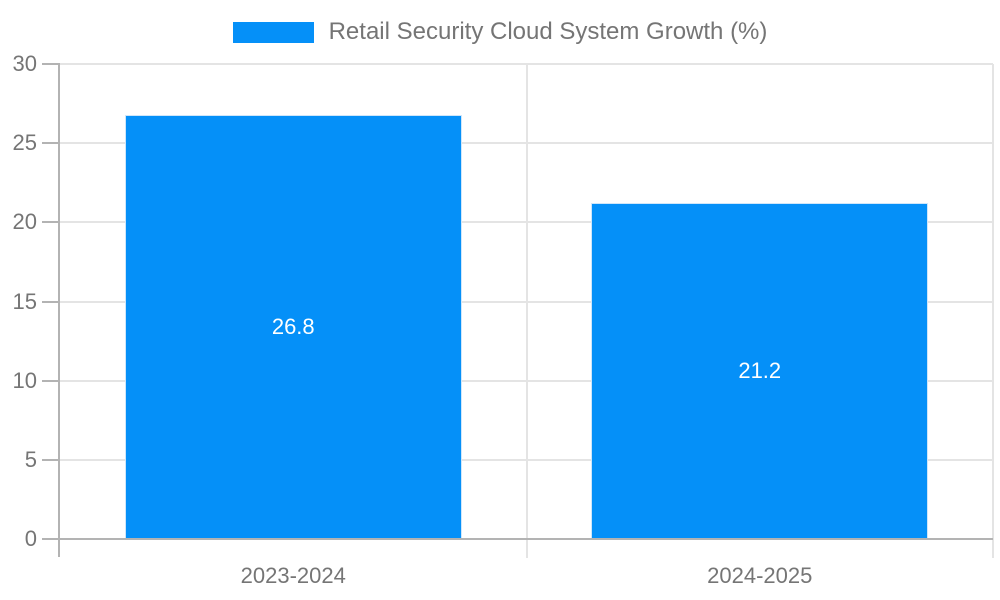 This screenshot has height=600, width=1000. What do you see at coordinates (30, 459) in the screenshot?
I see `y-tick-label: 5` at bounding box center [30, 459].